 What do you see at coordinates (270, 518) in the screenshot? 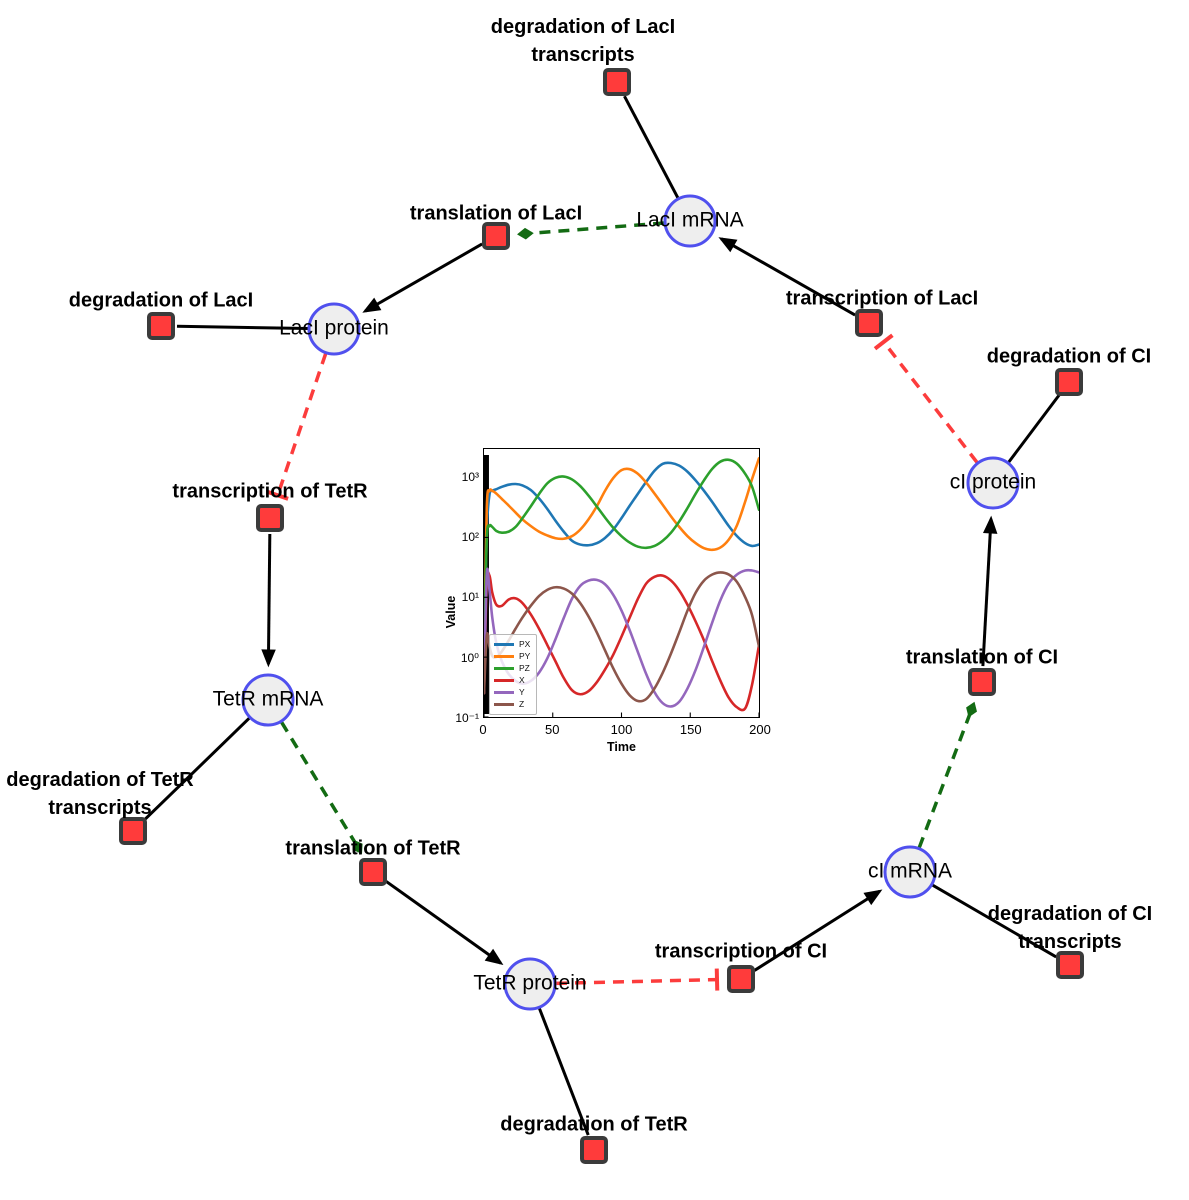
I see `reaction-node-transcription_tetr` at bounding box center [270, 518].